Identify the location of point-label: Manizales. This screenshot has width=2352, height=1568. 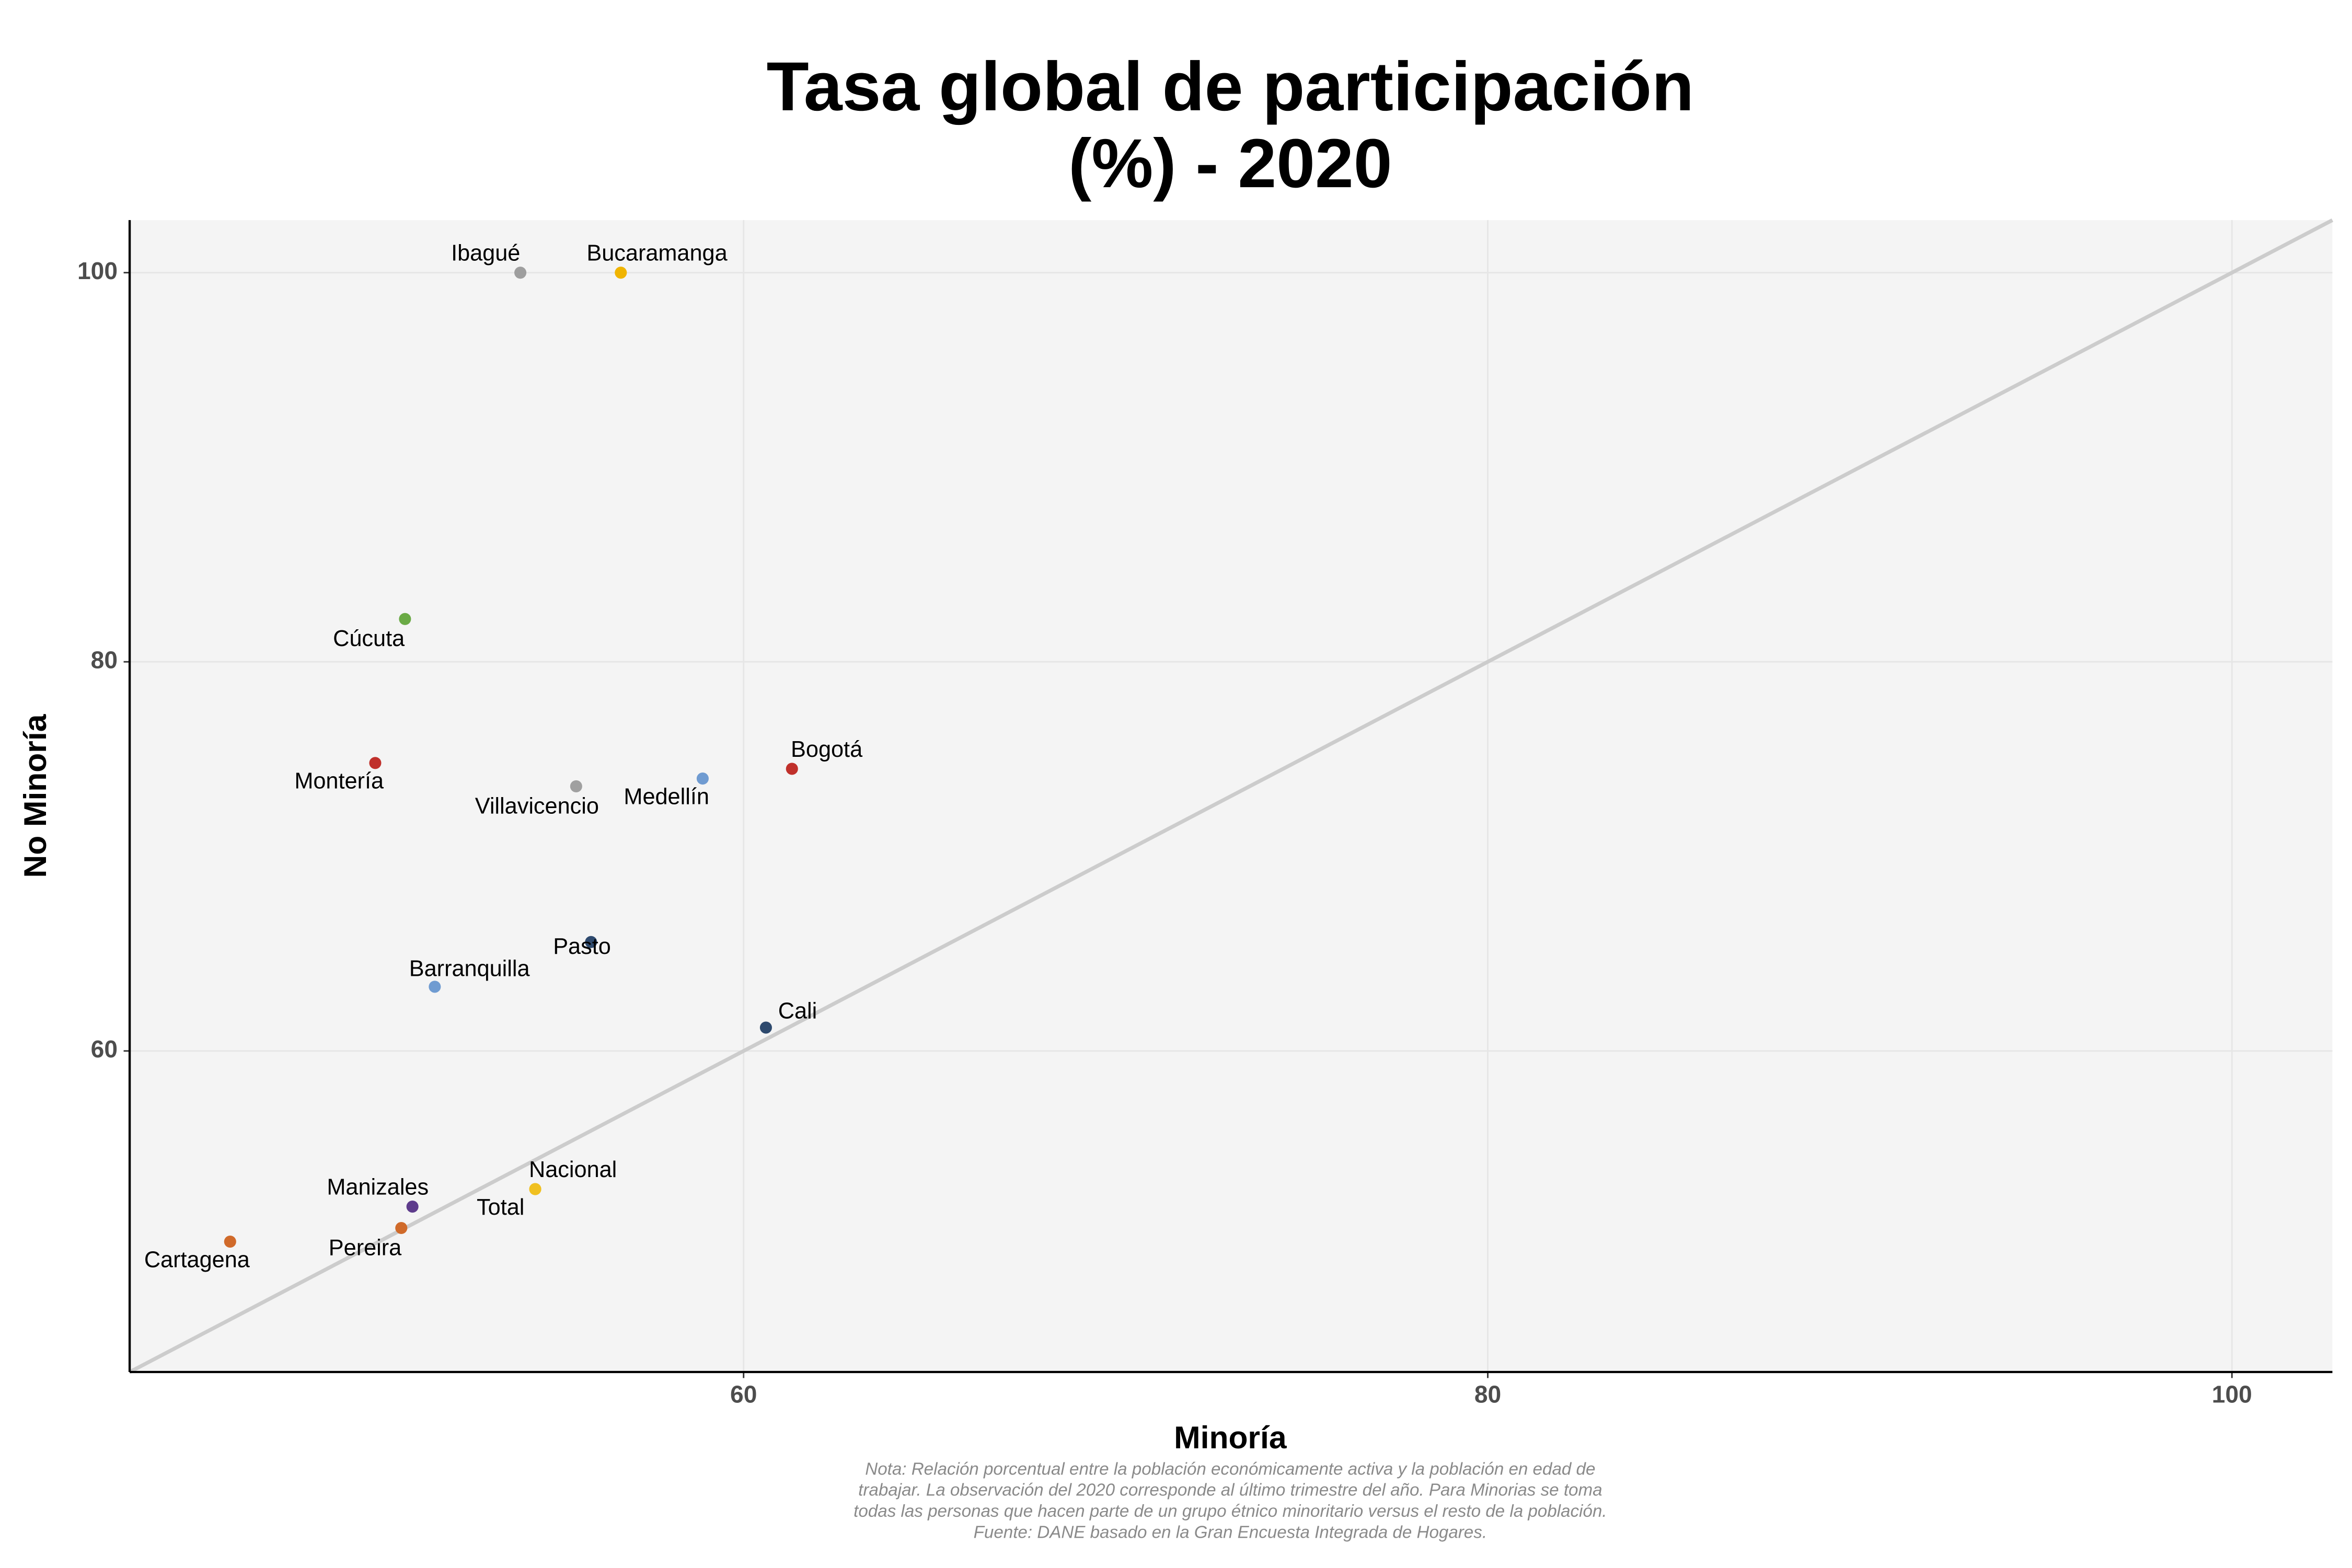
(378, 1187).